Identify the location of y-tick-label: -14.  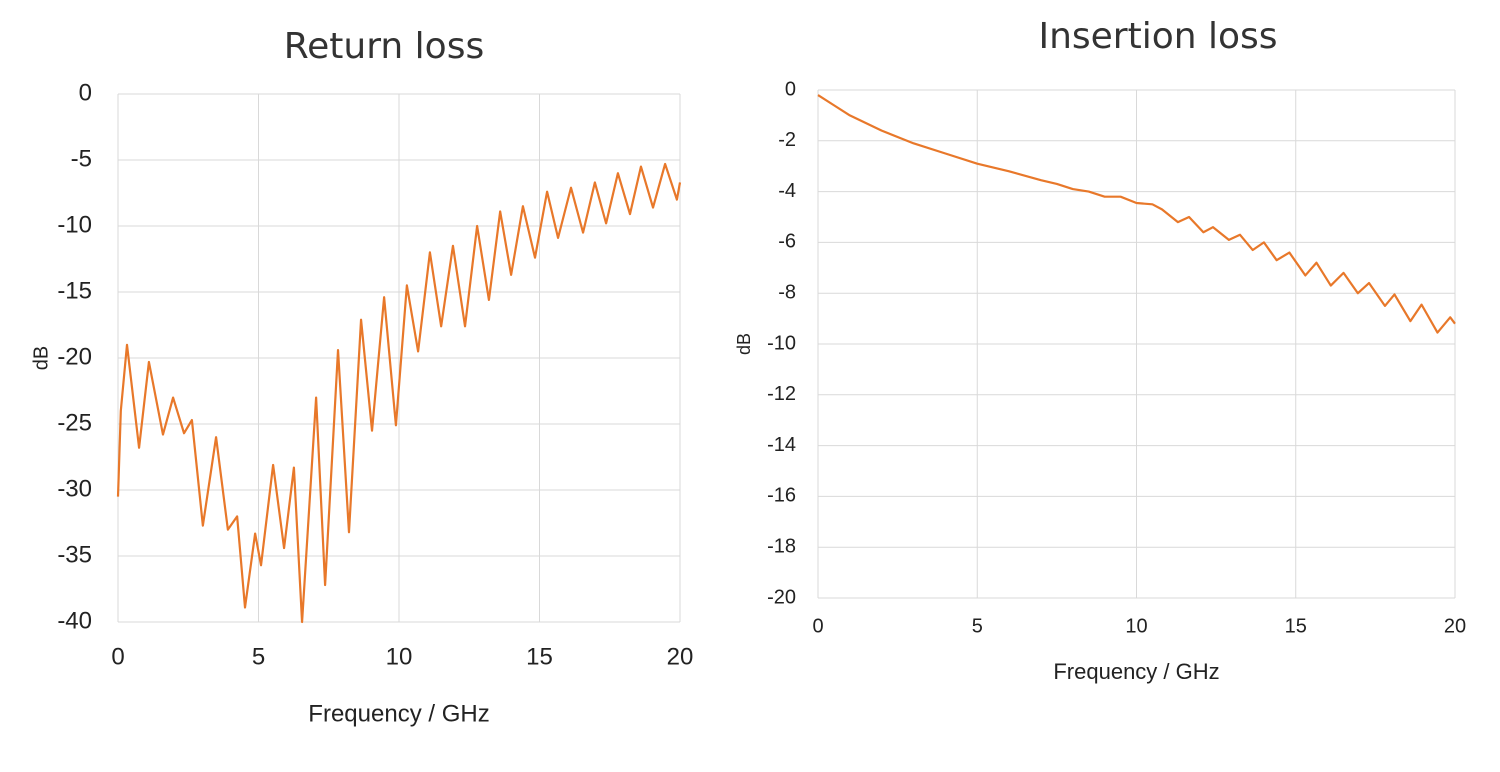
(781, 445).